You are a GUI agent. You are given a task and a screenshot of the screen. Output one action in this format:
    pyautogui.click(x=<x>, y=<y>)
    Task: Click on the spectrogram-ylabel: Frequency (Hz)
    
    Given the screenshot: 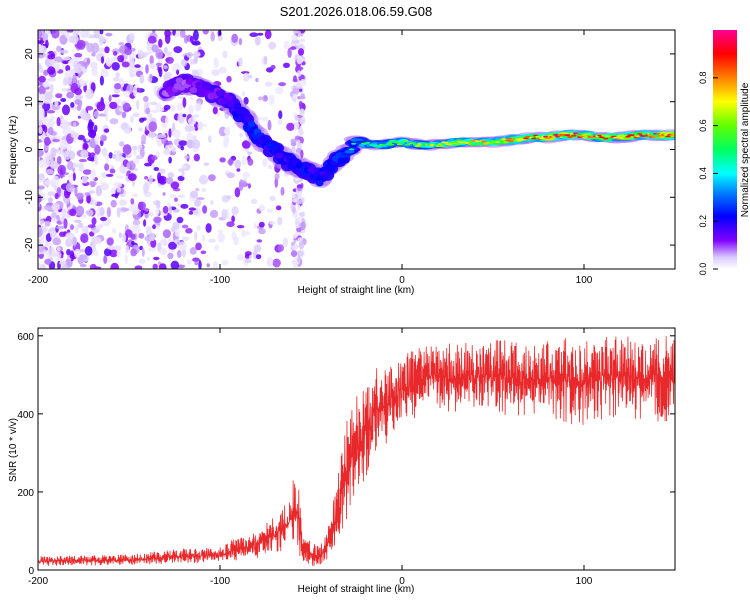 What is the action you would take?
    pyautogui.click(x=13, y=150)
    